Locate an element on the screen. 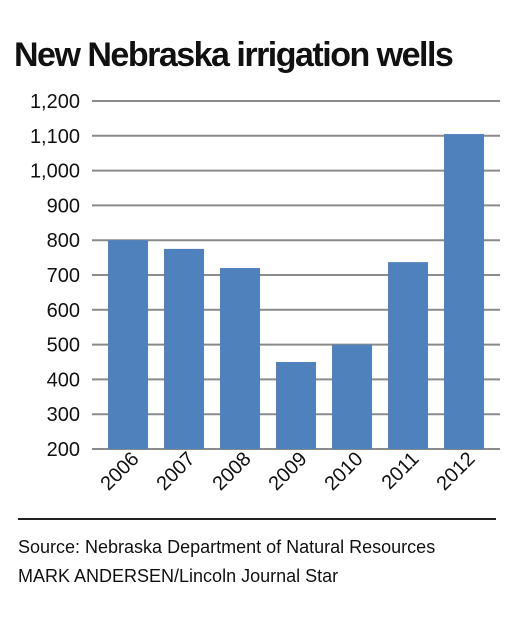  x-tick-label: 2012 is located at coordinates (456, 471).